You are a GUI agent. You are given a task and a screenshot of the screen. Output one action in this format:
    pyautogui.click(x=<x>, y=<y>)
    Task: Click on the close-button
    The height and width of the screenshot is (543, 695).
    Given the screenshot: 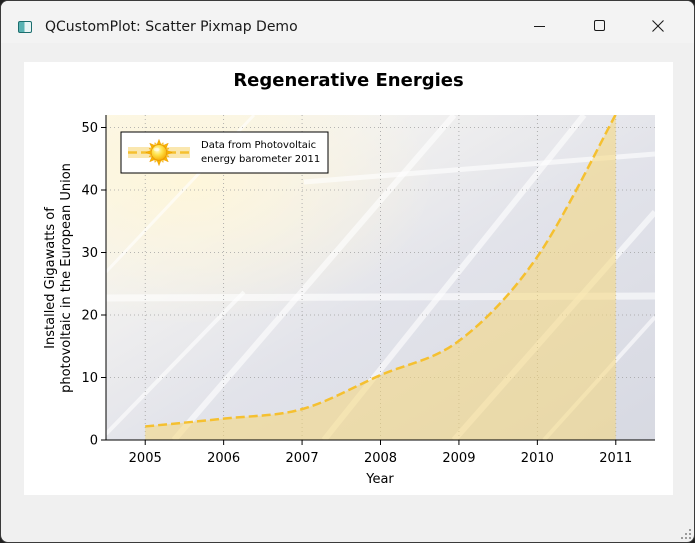 What is the action you would take?
    pyautogui.click(x=658, y=26)
    